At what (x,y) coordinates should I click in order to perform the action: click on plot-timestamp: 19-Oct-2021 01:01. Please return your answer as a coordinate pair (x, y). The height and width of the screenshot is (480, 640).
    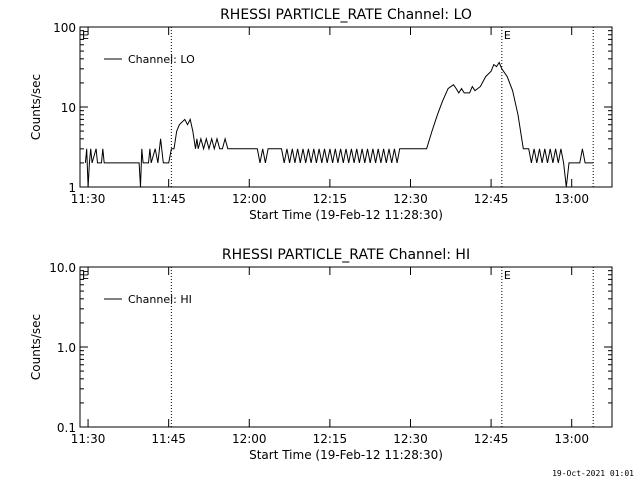
    Looking at the image, I should click on (593, 473).